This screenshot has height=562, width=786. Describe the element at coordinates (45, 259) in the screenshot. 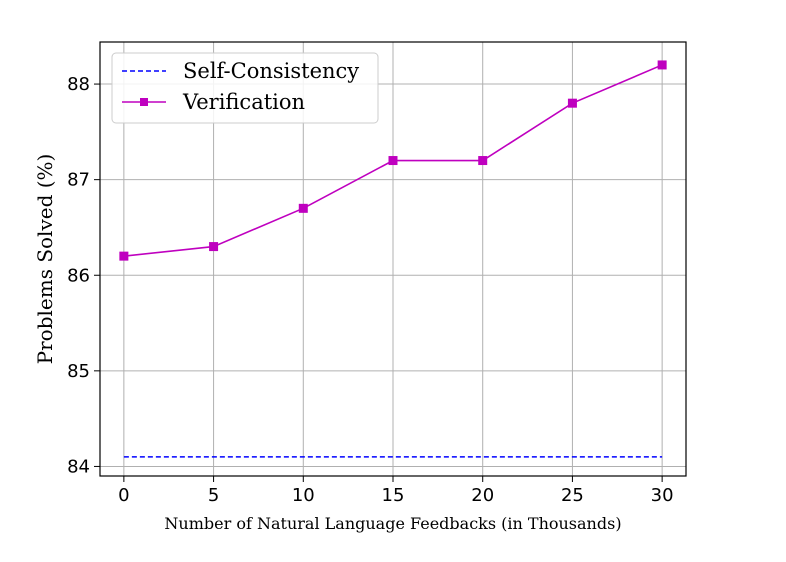

I see `y-axis-label: Problems Solved (%)` at that location.